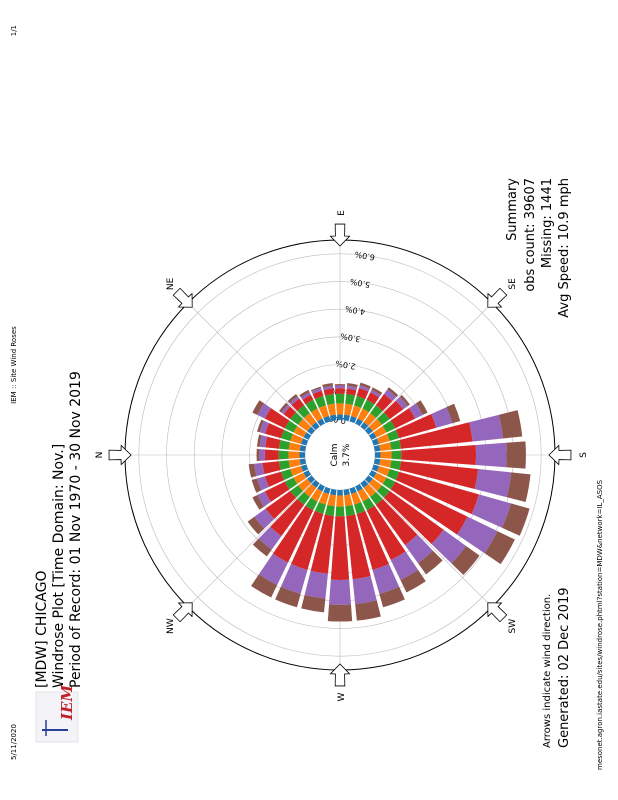 Image resolution: width=618 pixels, height=800 pixels. I want to click on header-date: 5/11/2020, so click(14, 742).